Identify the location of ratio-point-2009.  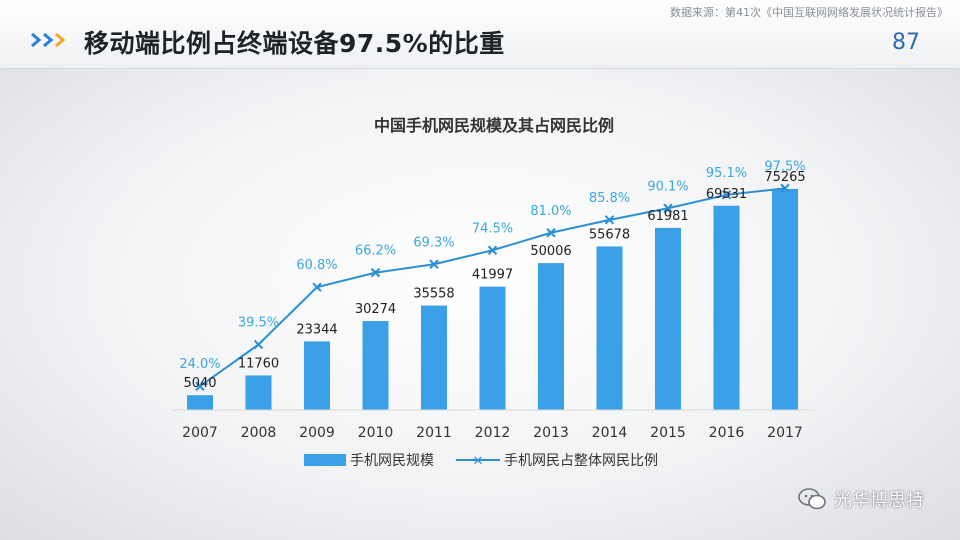
(317, 287).